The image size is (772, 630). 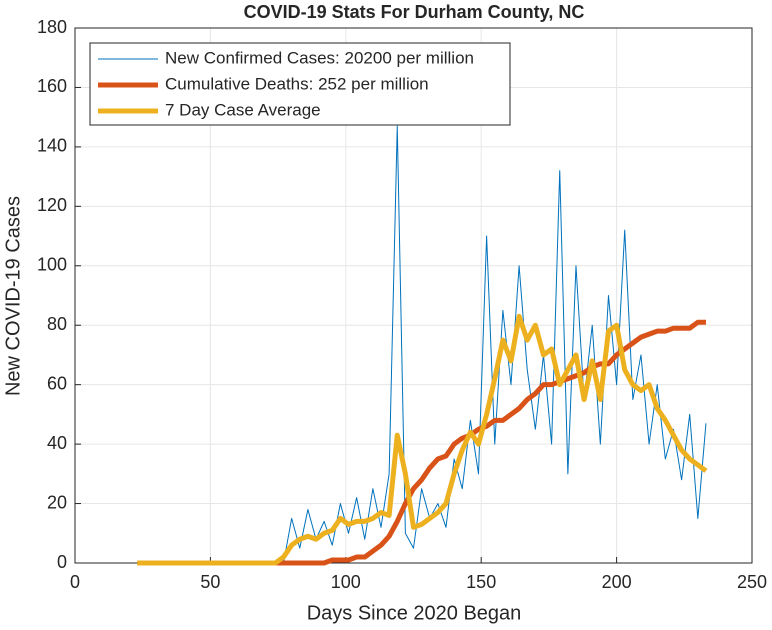 I want to click on x-tick-label: 200, so click(x=617, y=582).